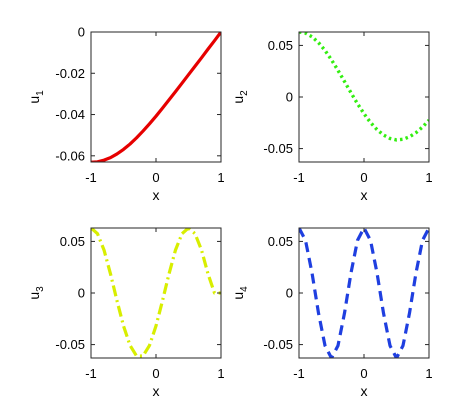  Describe the element at coordinates (36, 293) in the screenshot. I see `y-axis-label: u3` at that location.